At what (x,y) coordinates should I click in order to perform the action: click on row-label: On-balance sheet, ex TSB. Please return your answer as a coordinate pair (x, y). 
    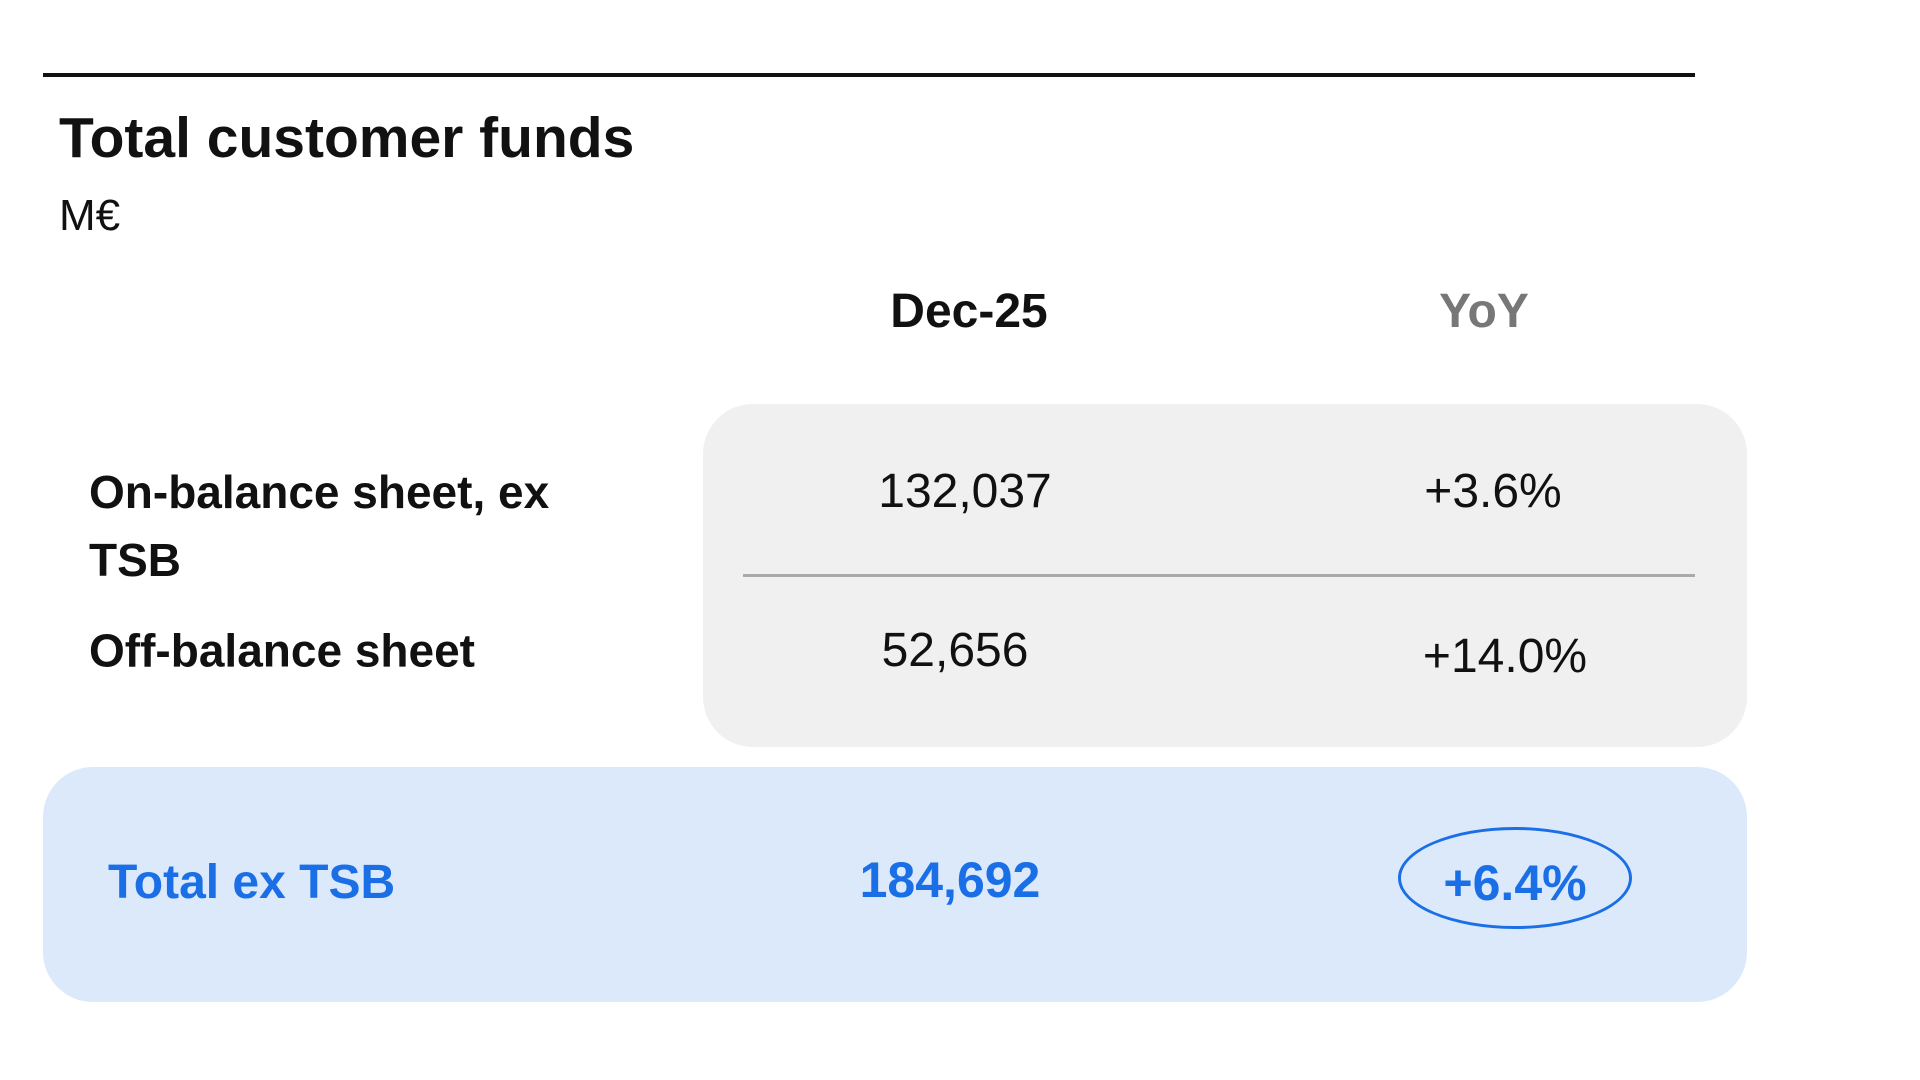
    Looking at the image, I should click on (319, 526).